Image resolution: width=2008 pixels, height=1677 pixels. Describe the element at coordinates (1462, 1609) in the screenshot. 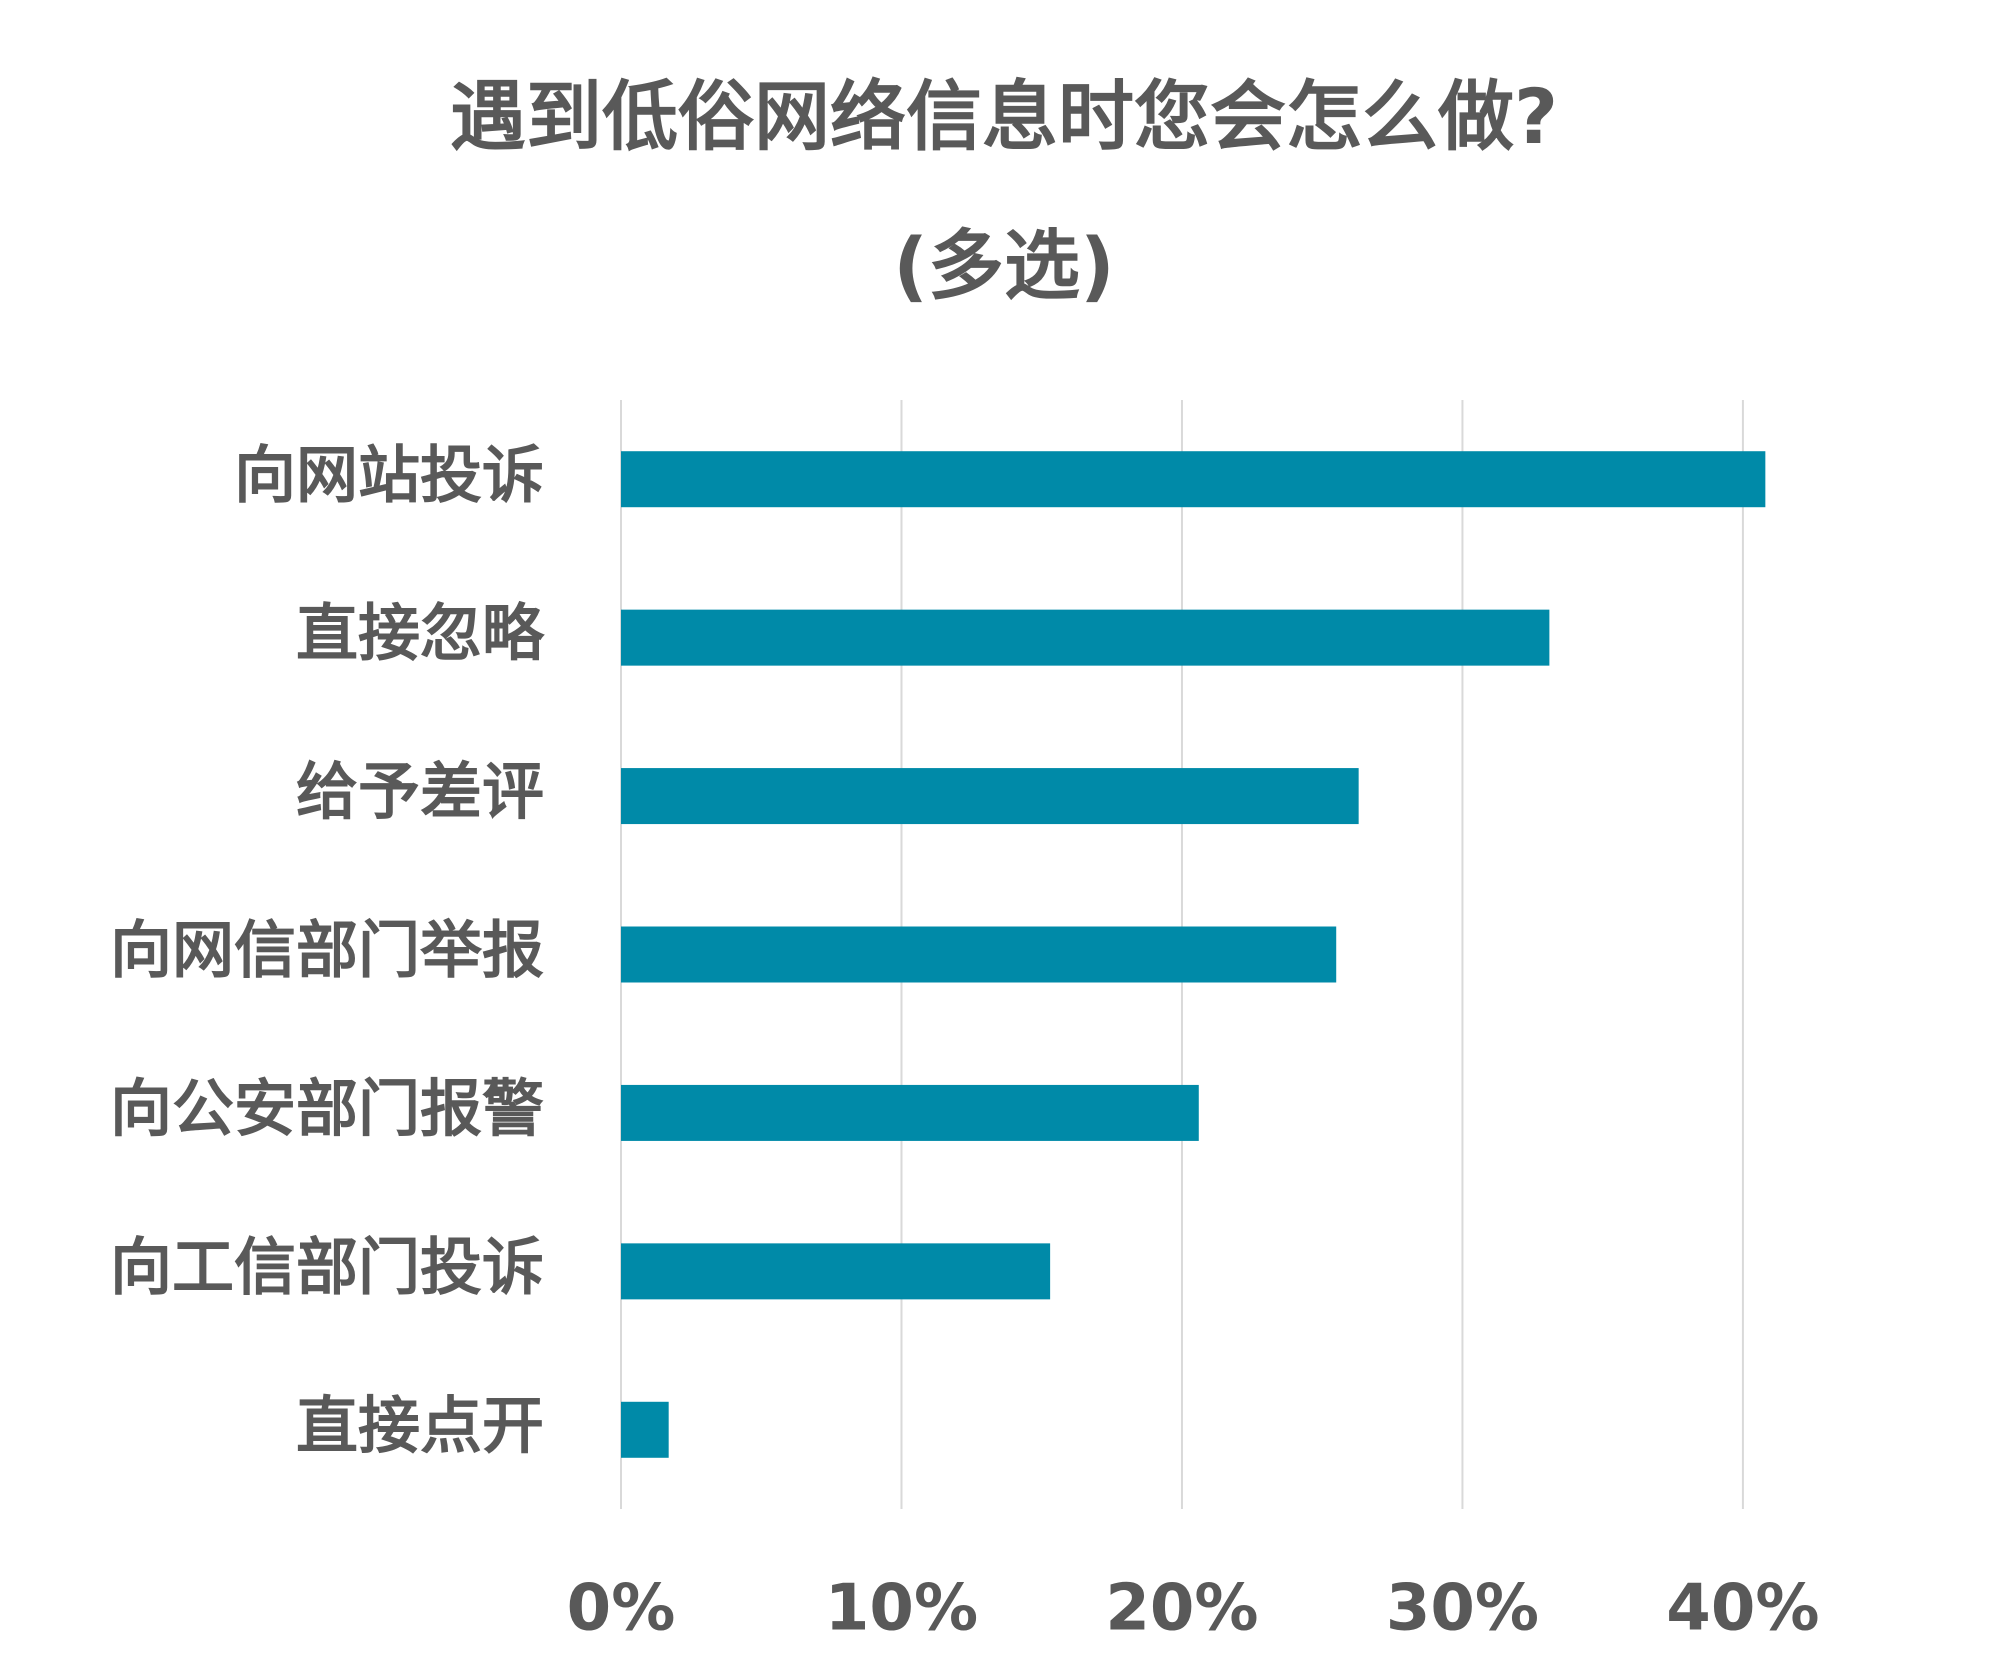

I see `x-tick-label: 30%` at that location.